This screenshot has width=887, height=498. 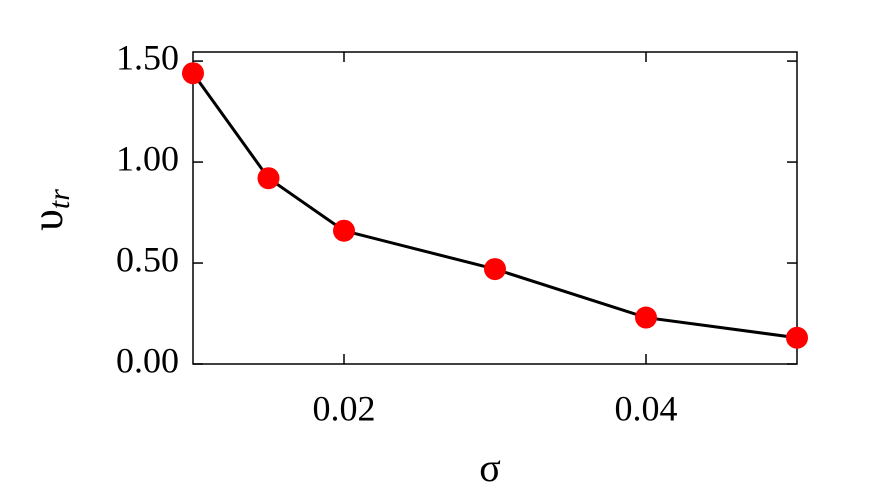 I want to click on y-label-main: υ, so click(x=47, y=220).